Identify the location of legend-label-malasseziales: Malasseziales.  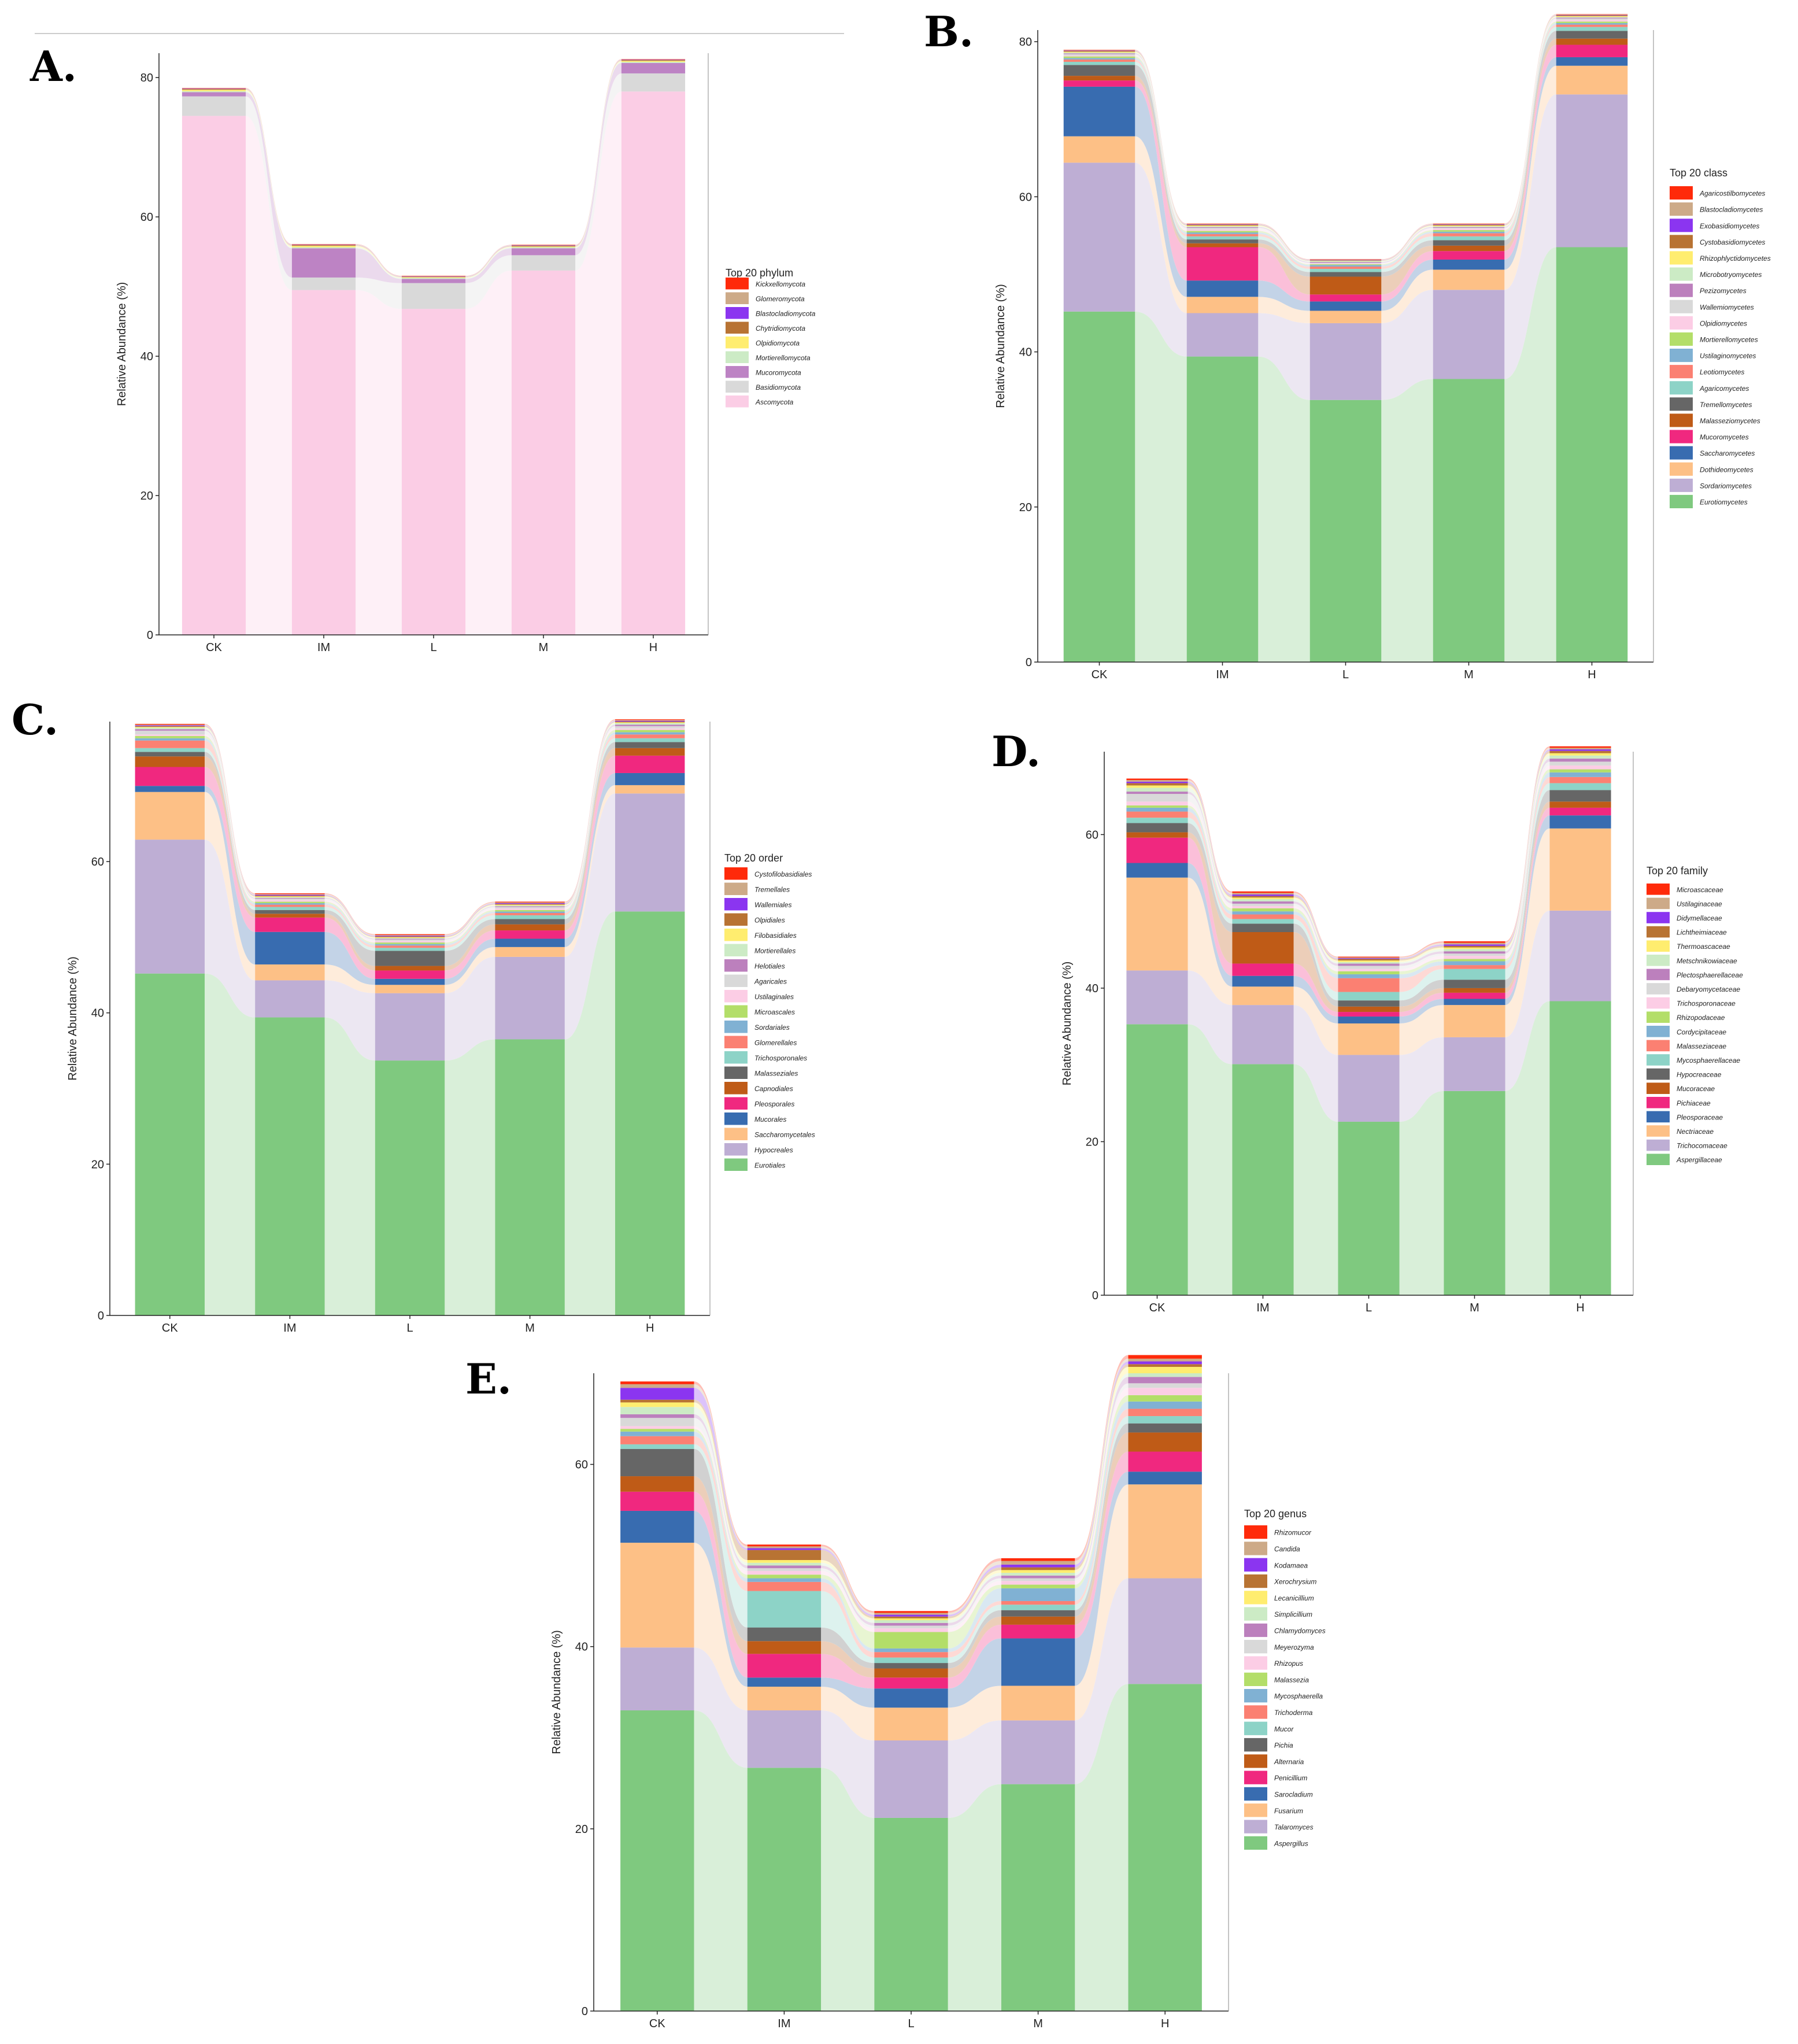
(776, 1073).